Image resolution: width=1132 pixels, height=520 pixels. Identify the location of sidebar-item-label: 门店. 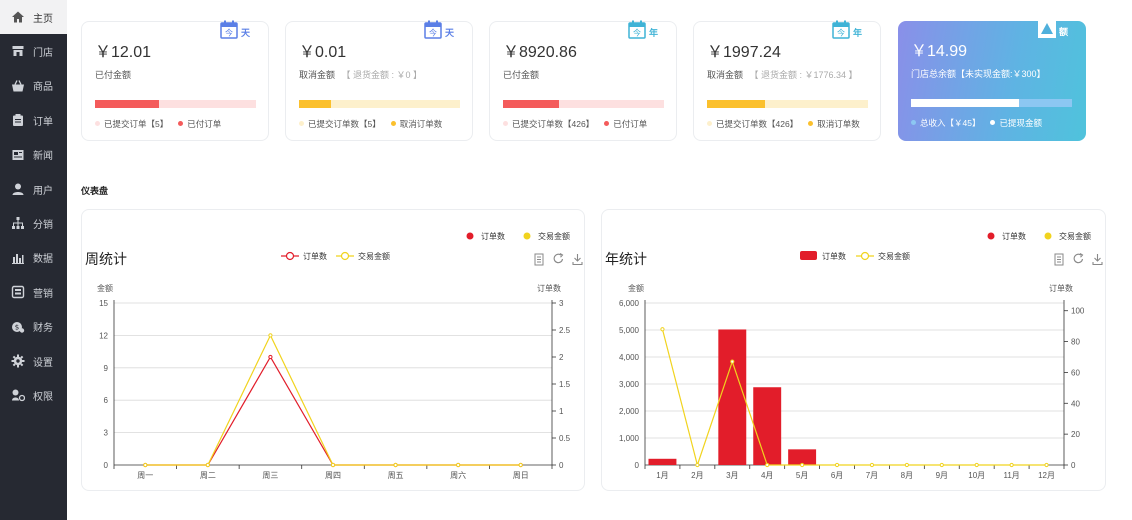
(43, 53).